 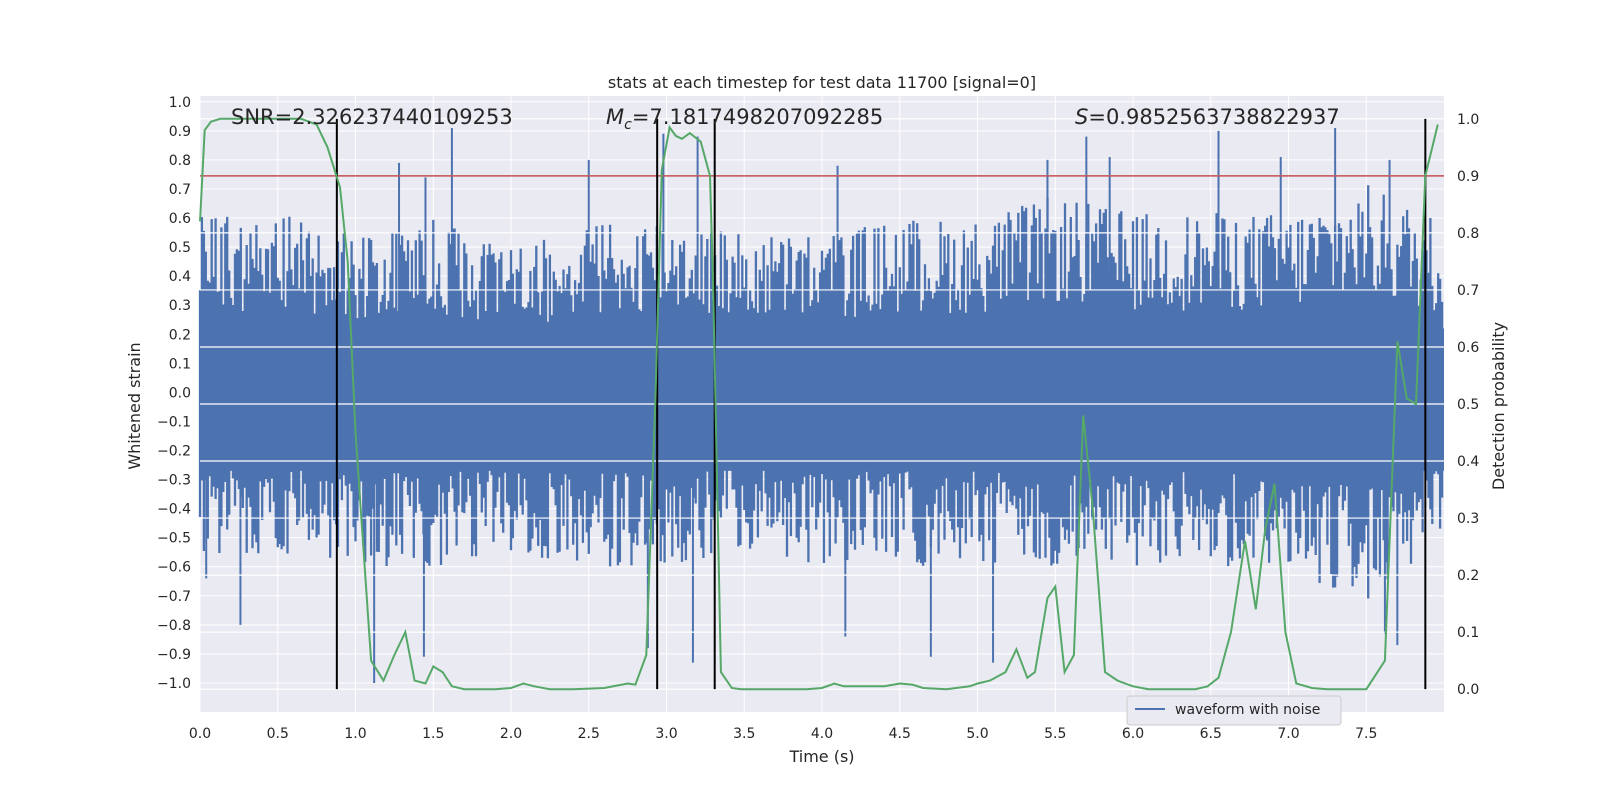 I want to click on y-tick-label-right: 0.3, so click(x=1468, y=519).